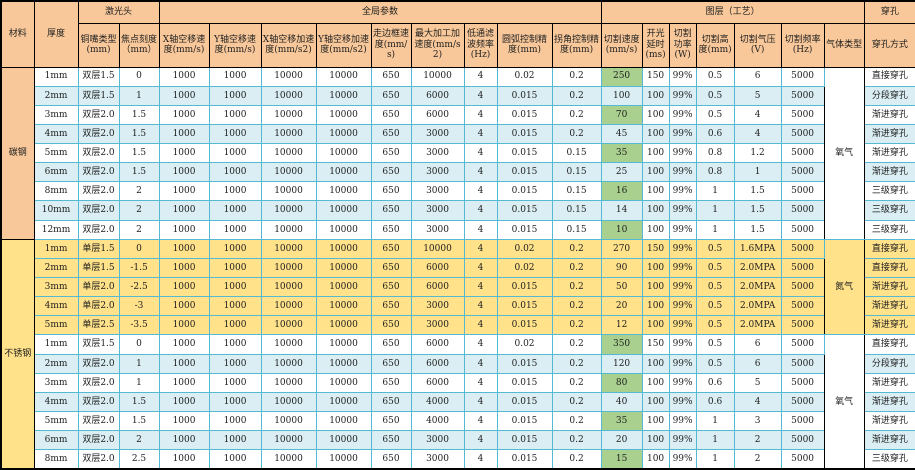  I want to click on cell-focus-scale: -1.5, so click(139, 268).